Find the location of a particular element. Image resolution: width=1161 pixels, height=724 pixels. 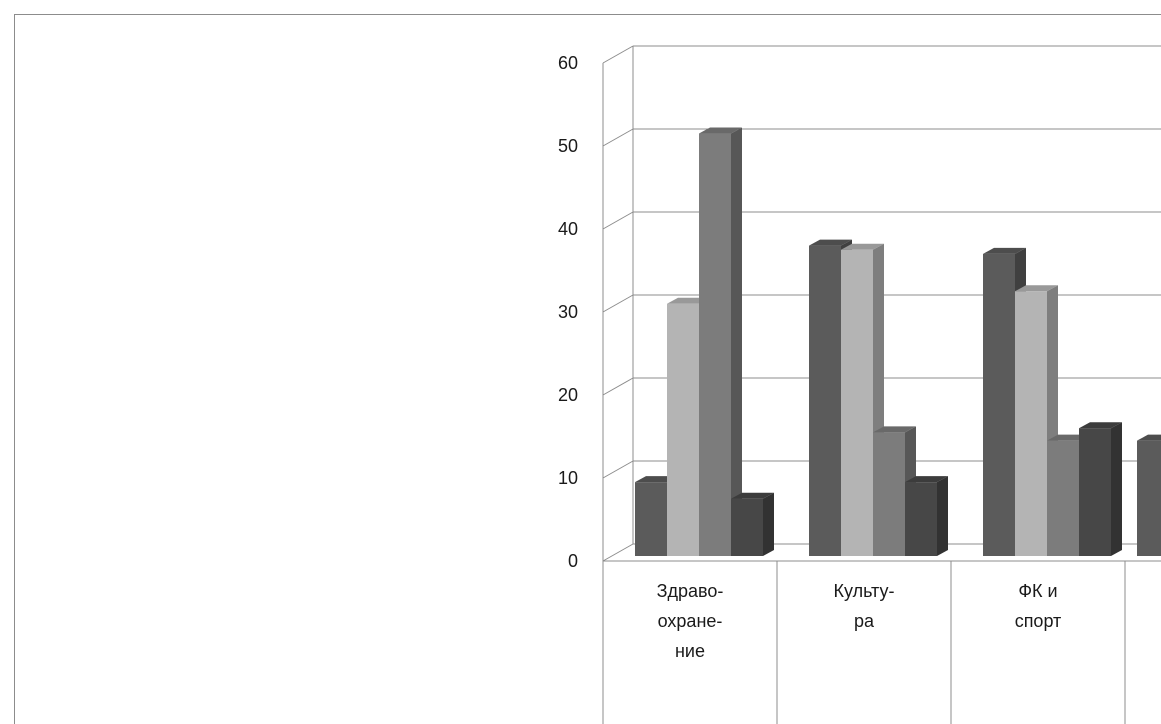

y-tick-label: 60 is located at coordinates (568, 63).